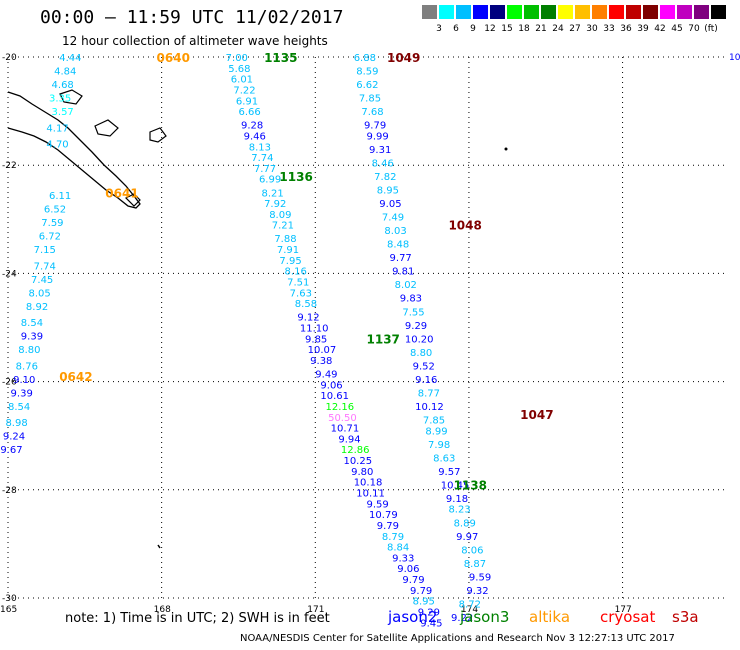 The image size is (740, 650). Describe the element at coordinates (367, 72) in the screenshot. I see `swh-value: 8.59` at that location.